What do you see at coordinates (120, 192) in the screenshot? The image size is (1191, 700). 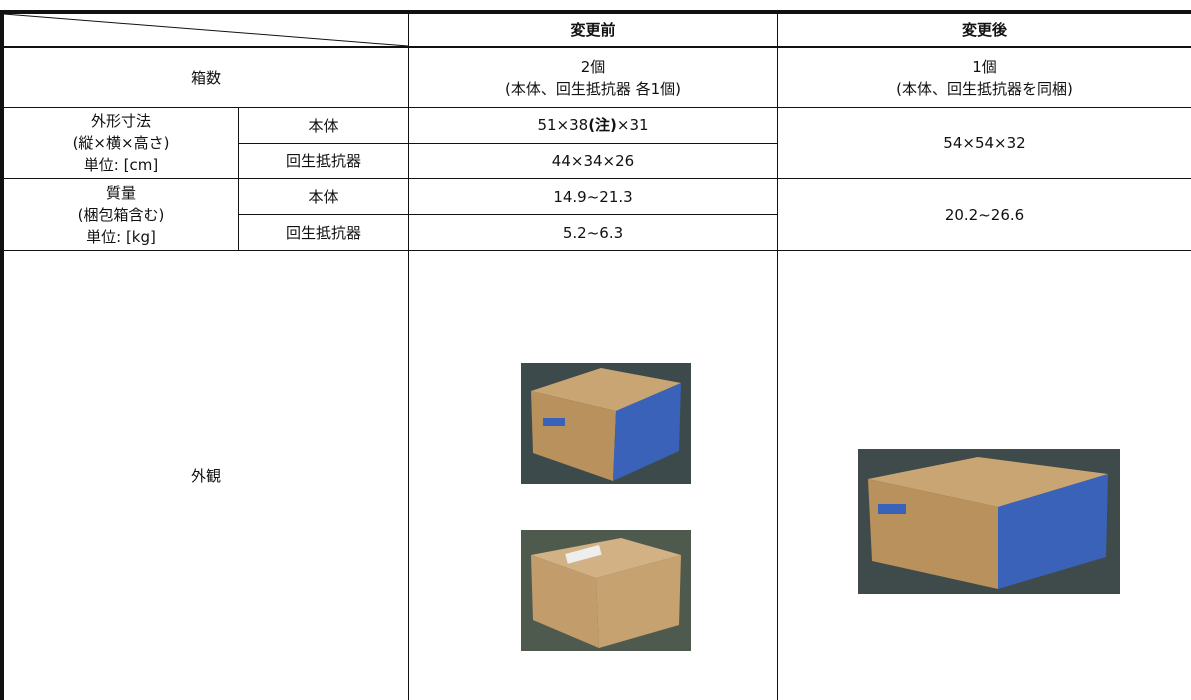 I see `text: 質量` at bounding box center [120, 192].